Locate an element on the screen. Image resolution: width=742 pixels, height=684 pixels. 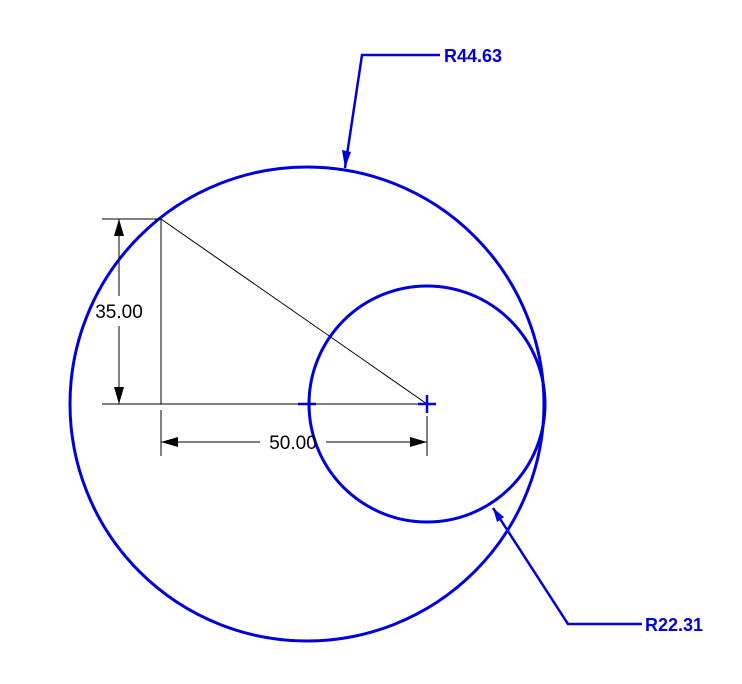
horizontal-dimension is located at coordinates (294, 433).